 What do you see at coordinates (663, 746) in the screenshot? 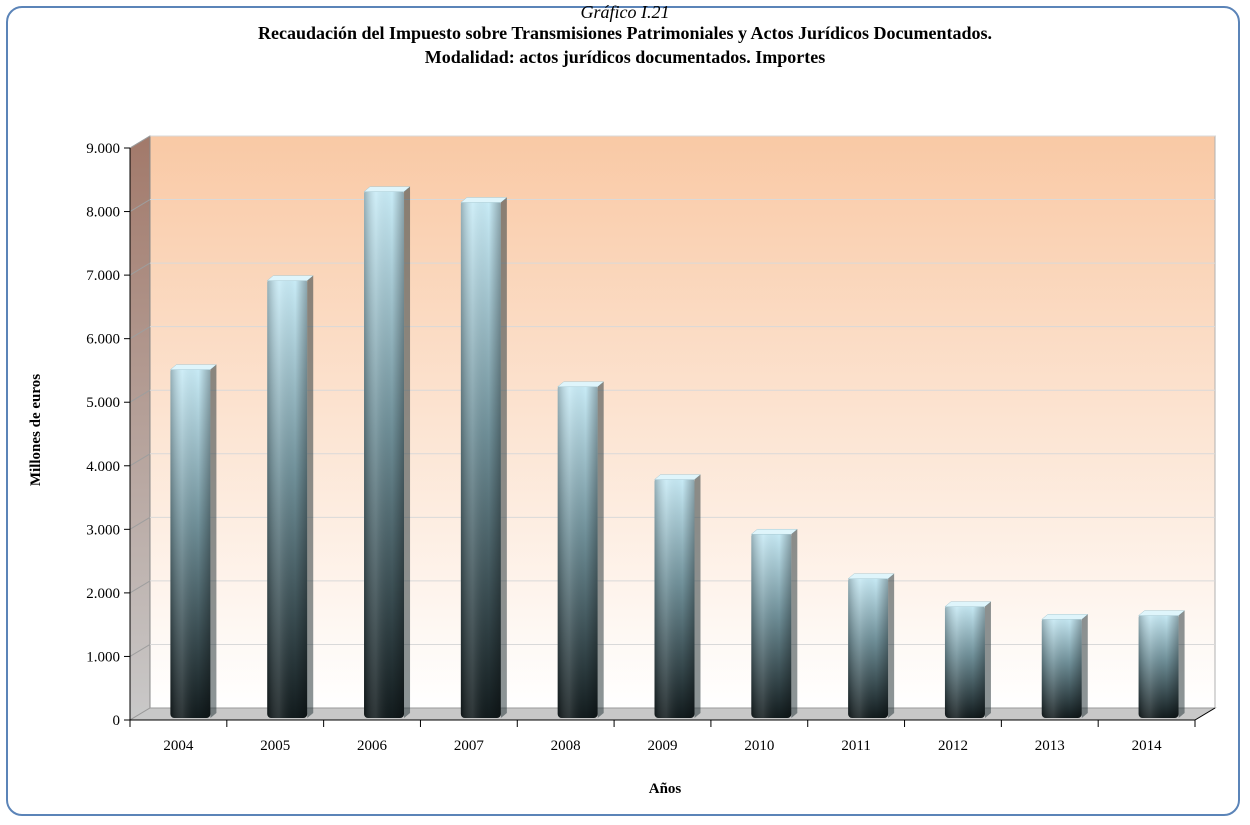
I see `x-tick-label: 2009` at bounding box center [663, 746].